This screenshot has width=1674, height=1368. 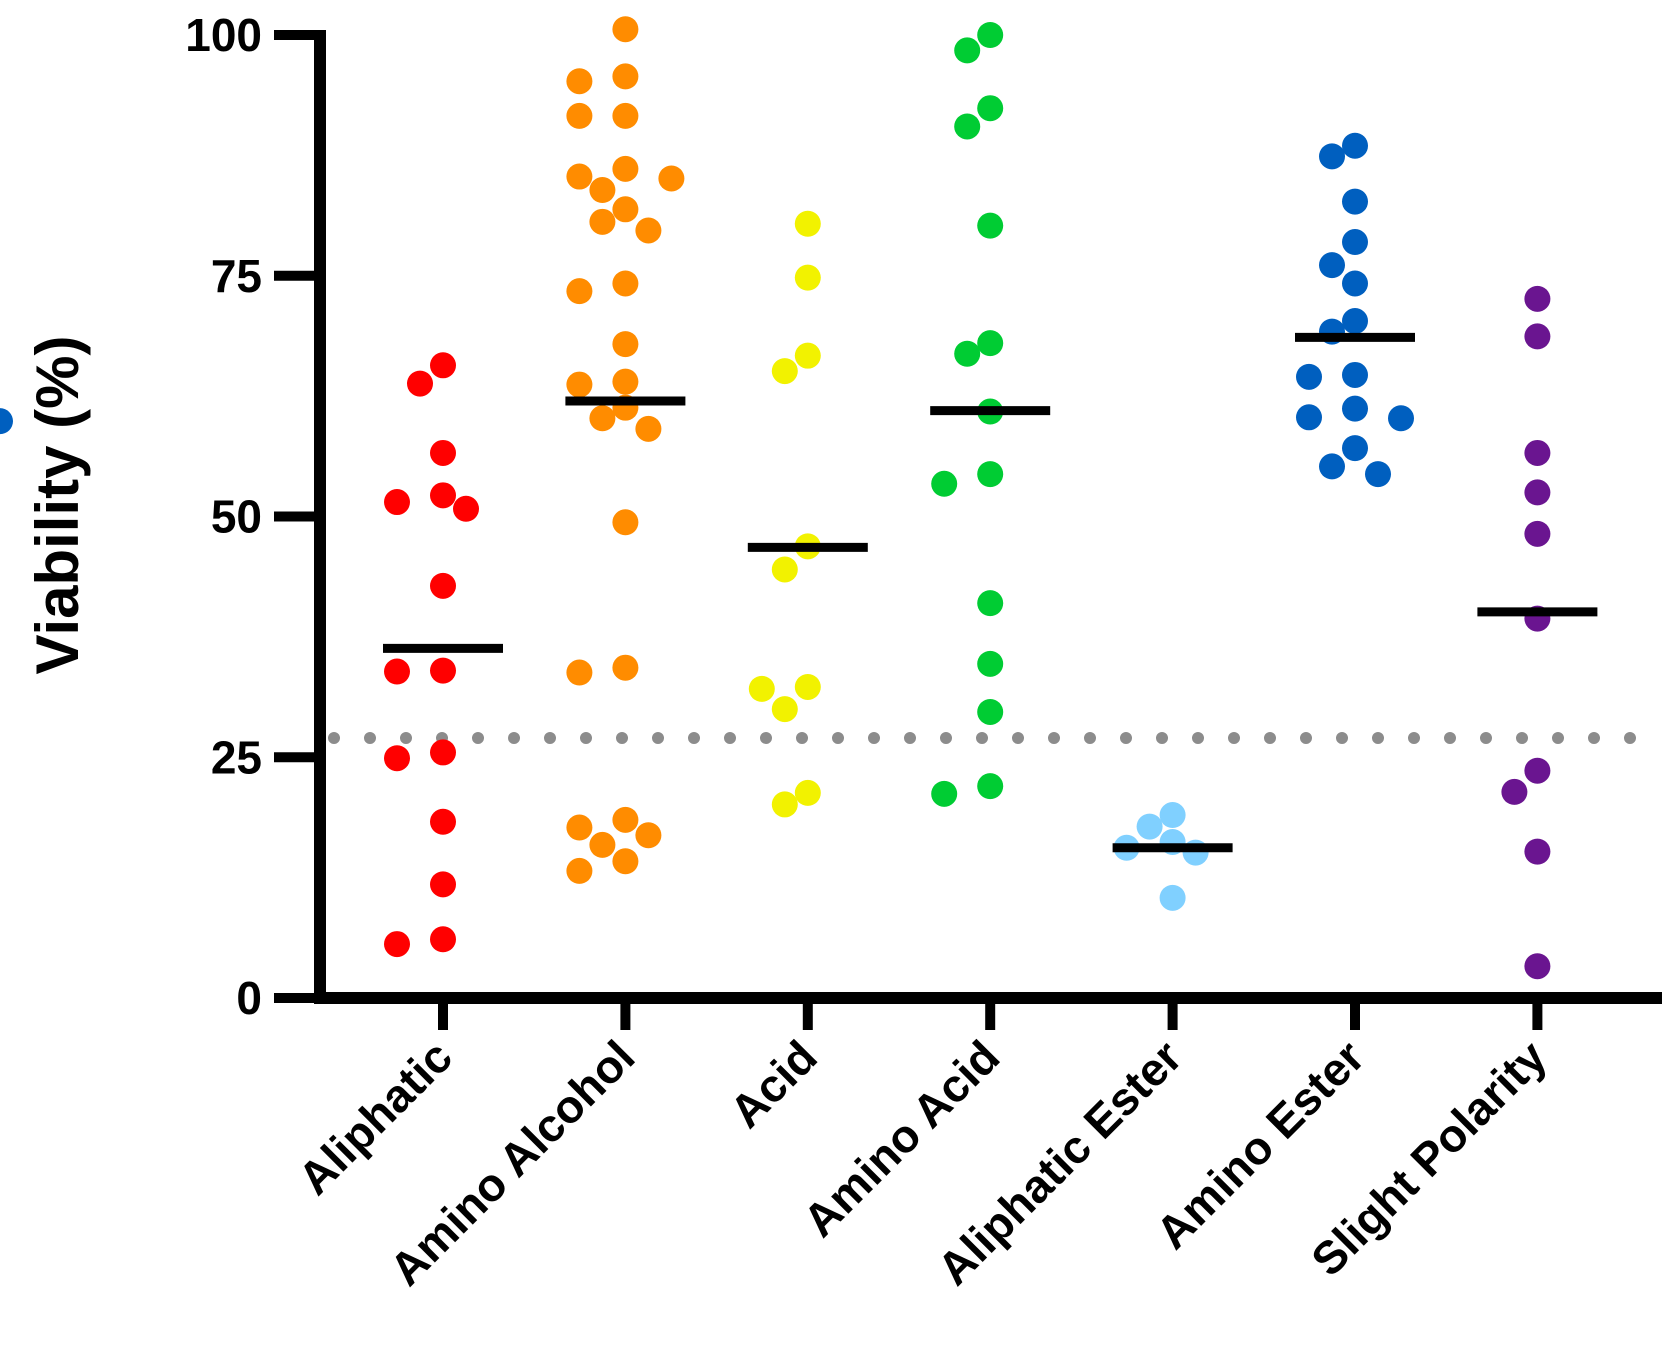 What do you see at coordinates (223, 35) in the screenshot?
I see `y-tick-label: 100` at bounding box center [223, 35].